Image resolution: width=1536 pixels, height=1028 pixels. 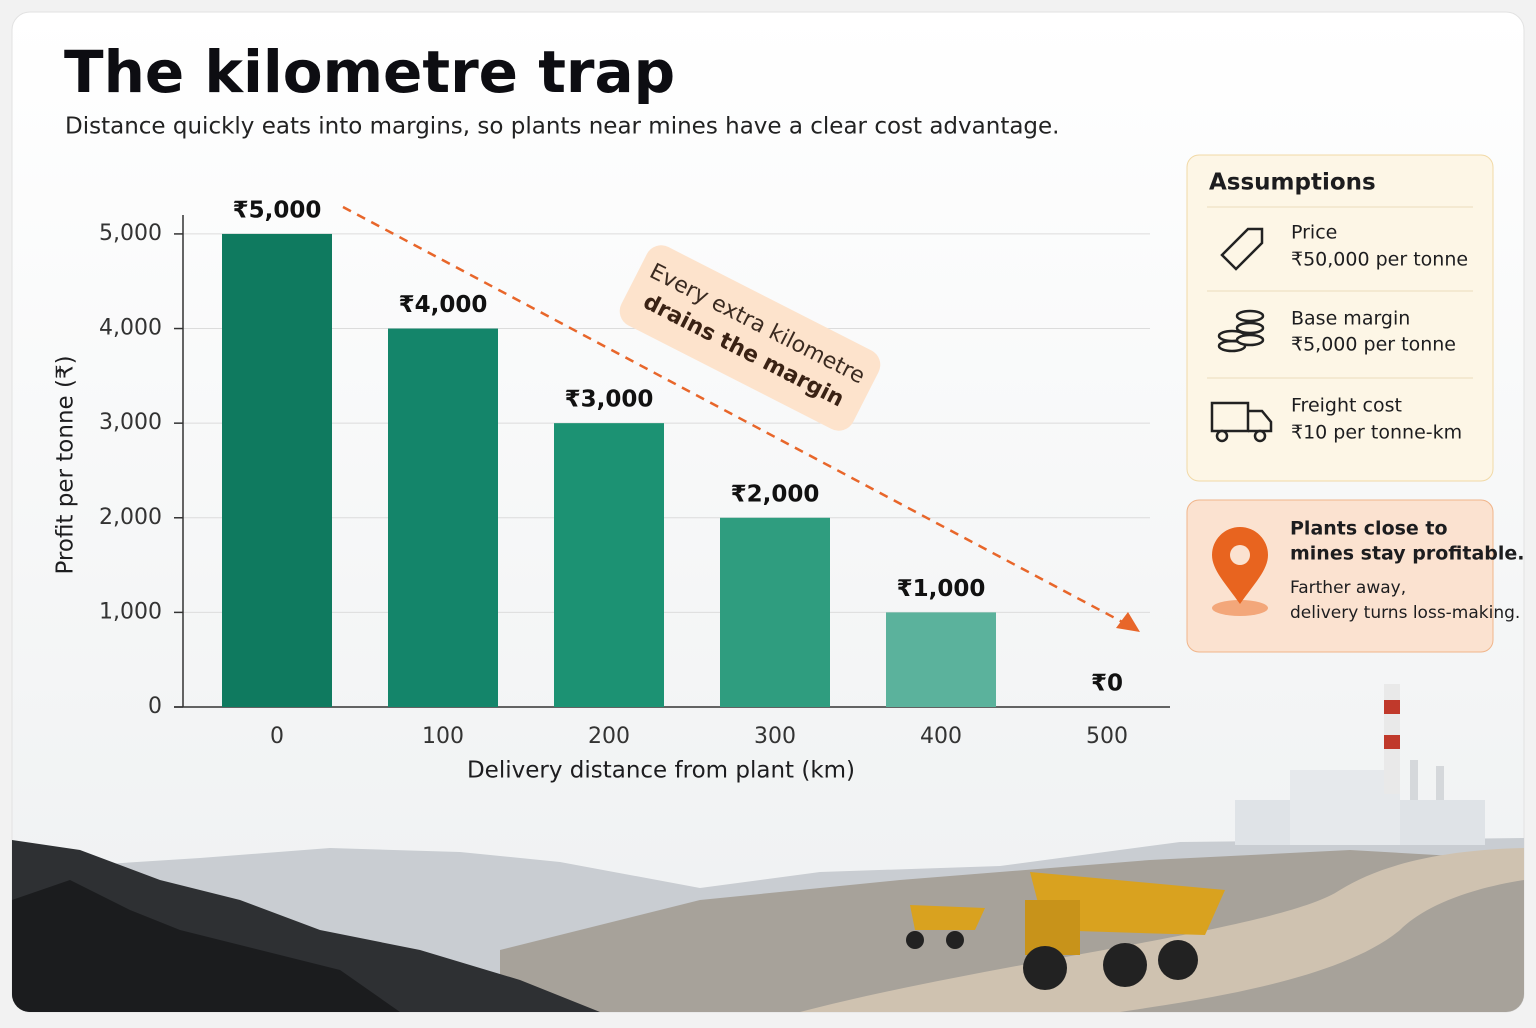 I want to click on value-label: ₹1,000, so click(x=941, y=589).